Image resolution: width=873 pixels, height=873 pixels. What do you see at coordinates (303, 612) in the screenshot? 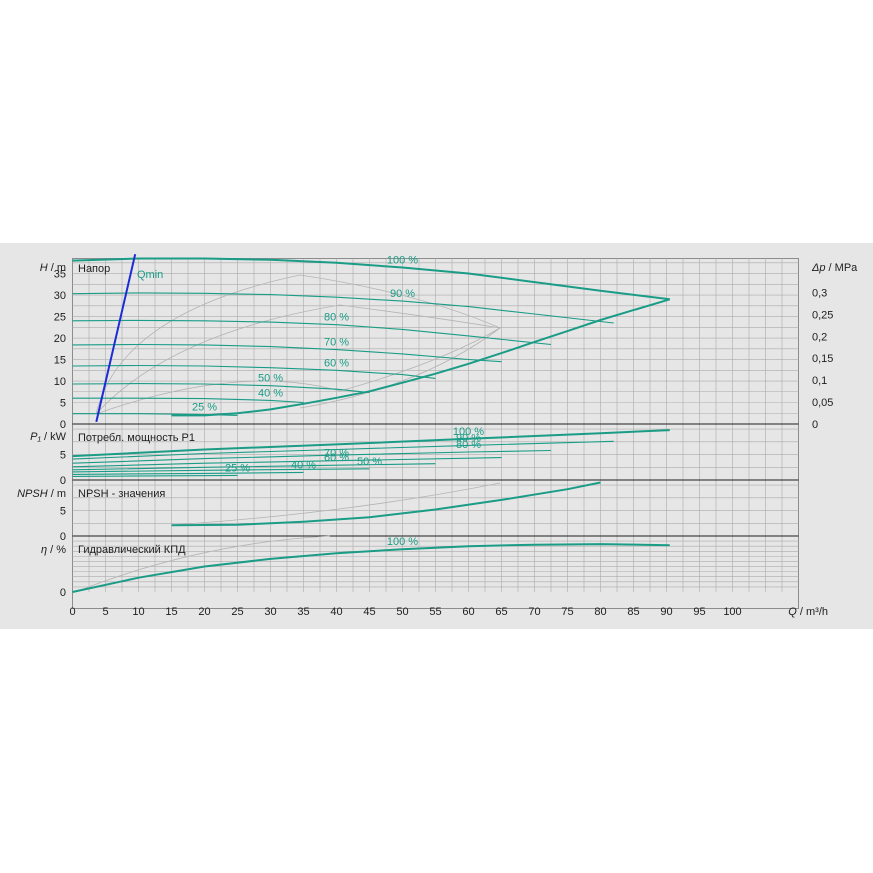
I see `x-tick: 35` at bounding box center [303, 612].